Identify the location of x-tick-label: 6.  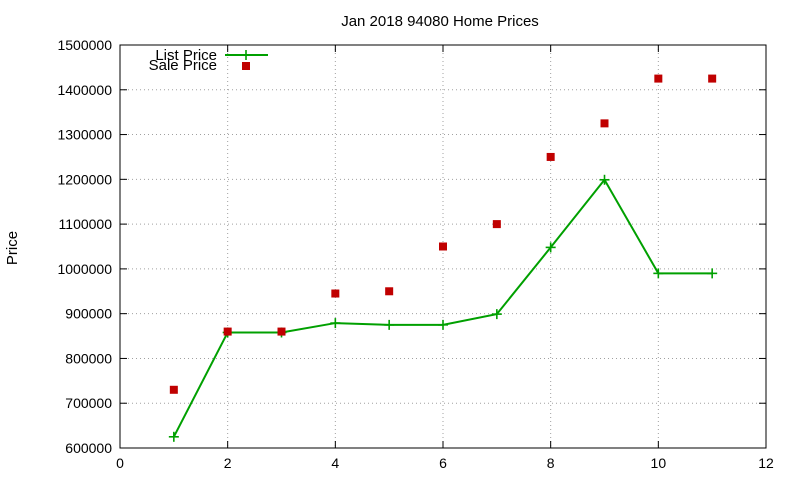
(443, 463).